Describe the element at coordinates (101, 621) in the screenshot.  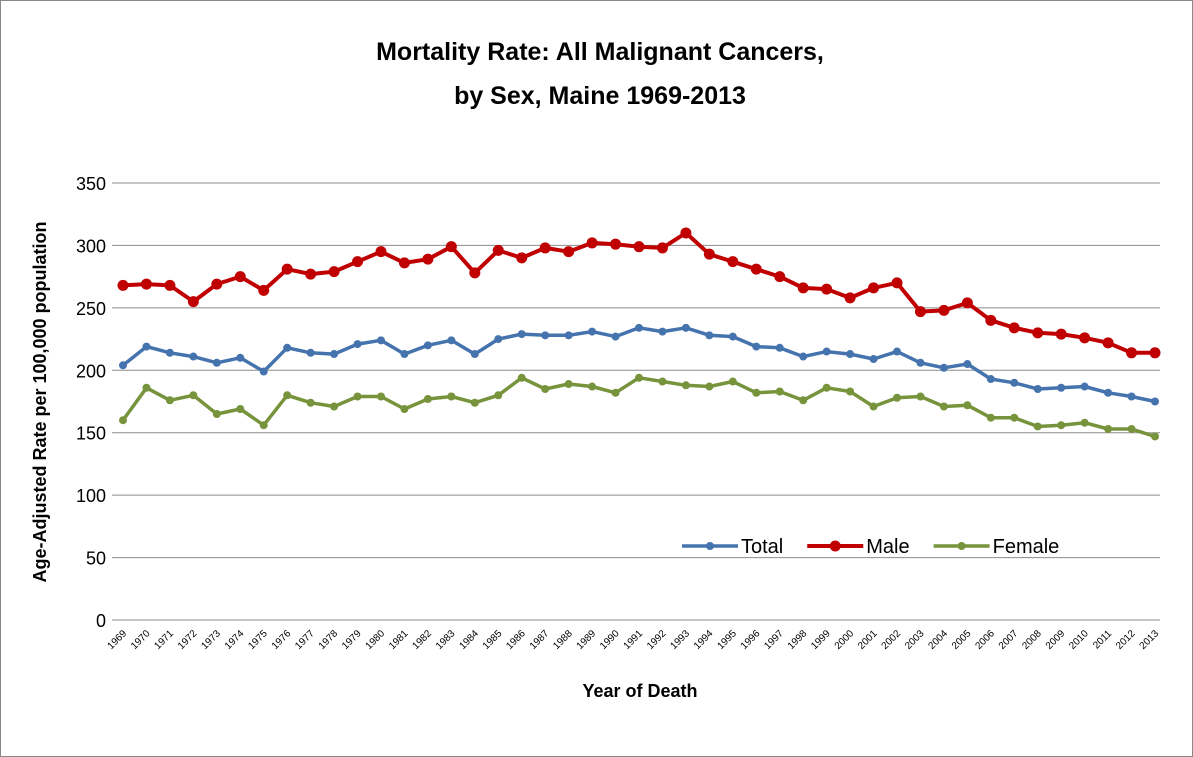
I see `y-tick-label: 0` at that location.